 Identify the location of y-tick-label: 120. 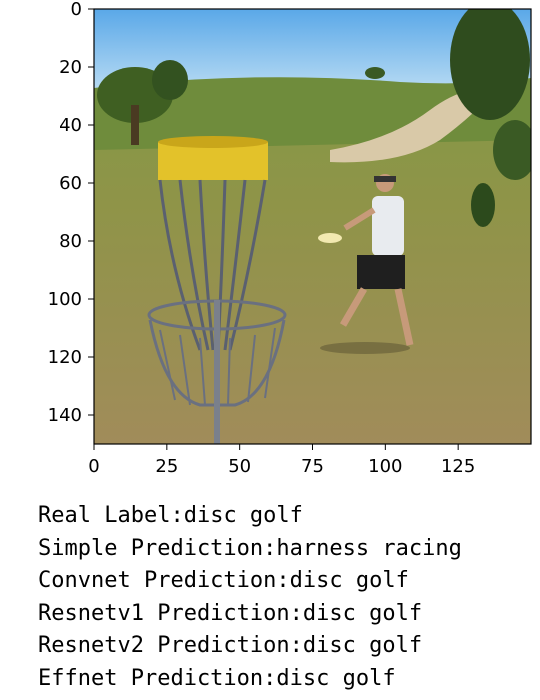
(65, 357).